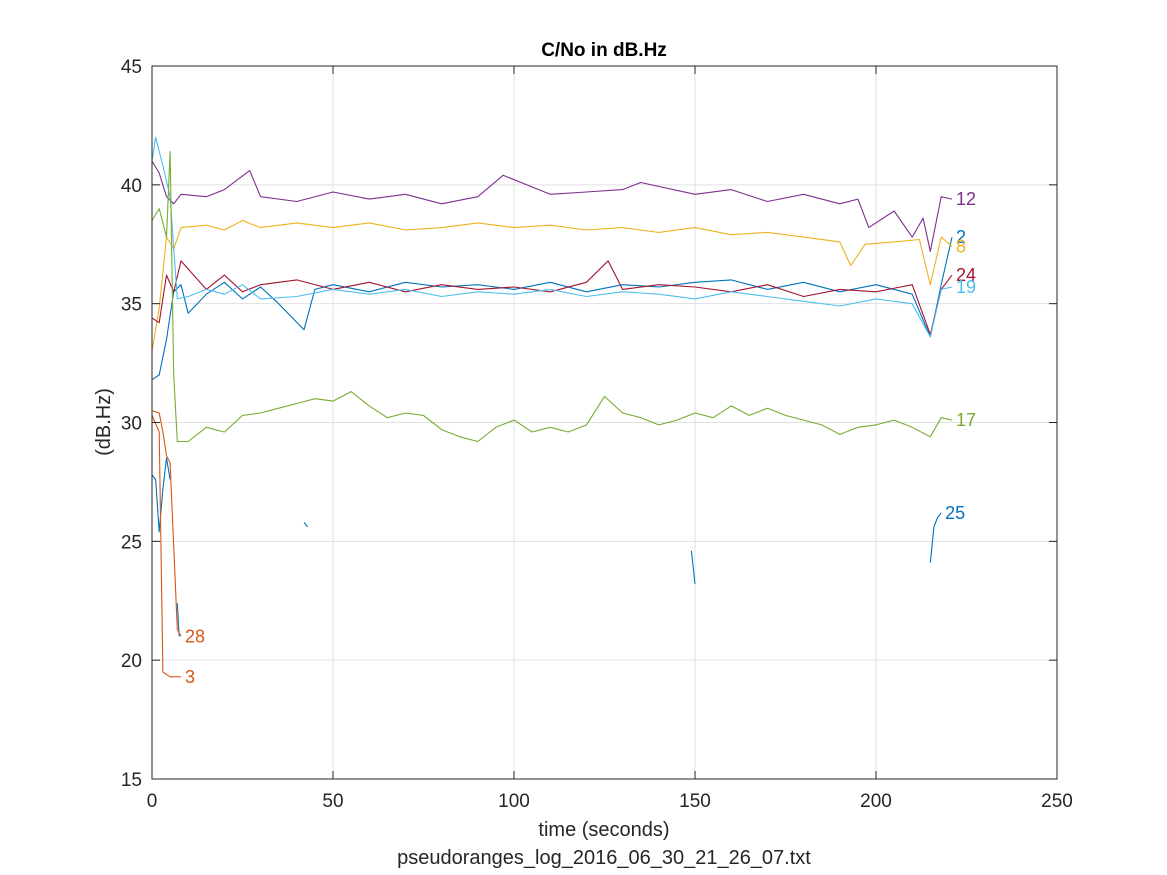 The width and height of the screenshot is (1167, 875). Describe the element at coordinates (966, 420) in the screenshot. I see `series-label-17: 17` at that location.